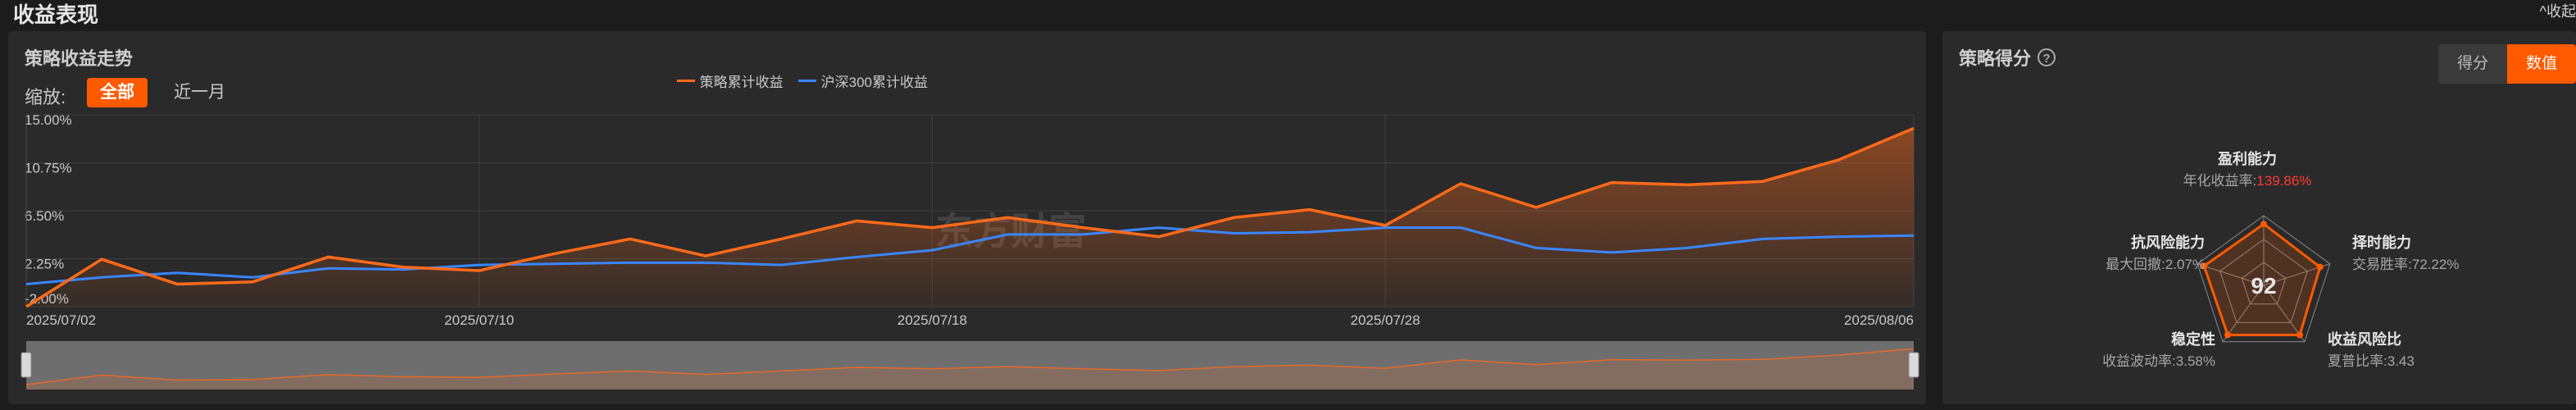 This screenshot has width=2576, height=410. Describe the element at coordinates (2220, 181) in the screenshot. I see `axis-metric-profit: 年化收益率:` at that location.